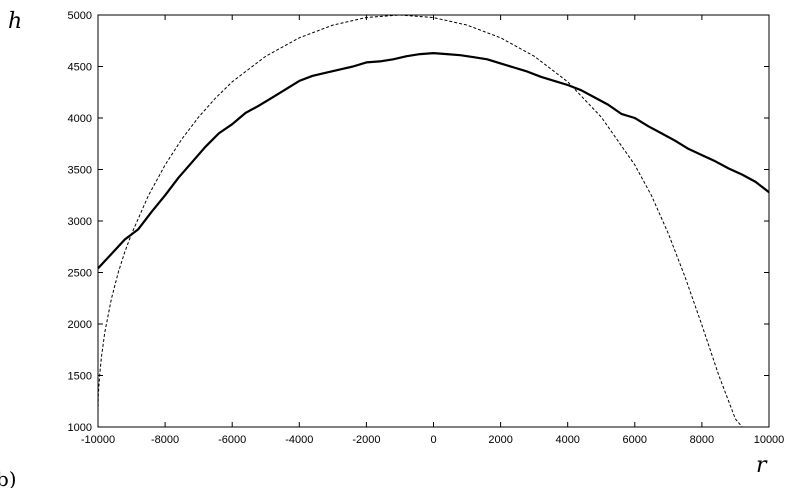 This screenshot has height=488, width=791. I want to click on x-tick-label: 0, so click(433, 440).